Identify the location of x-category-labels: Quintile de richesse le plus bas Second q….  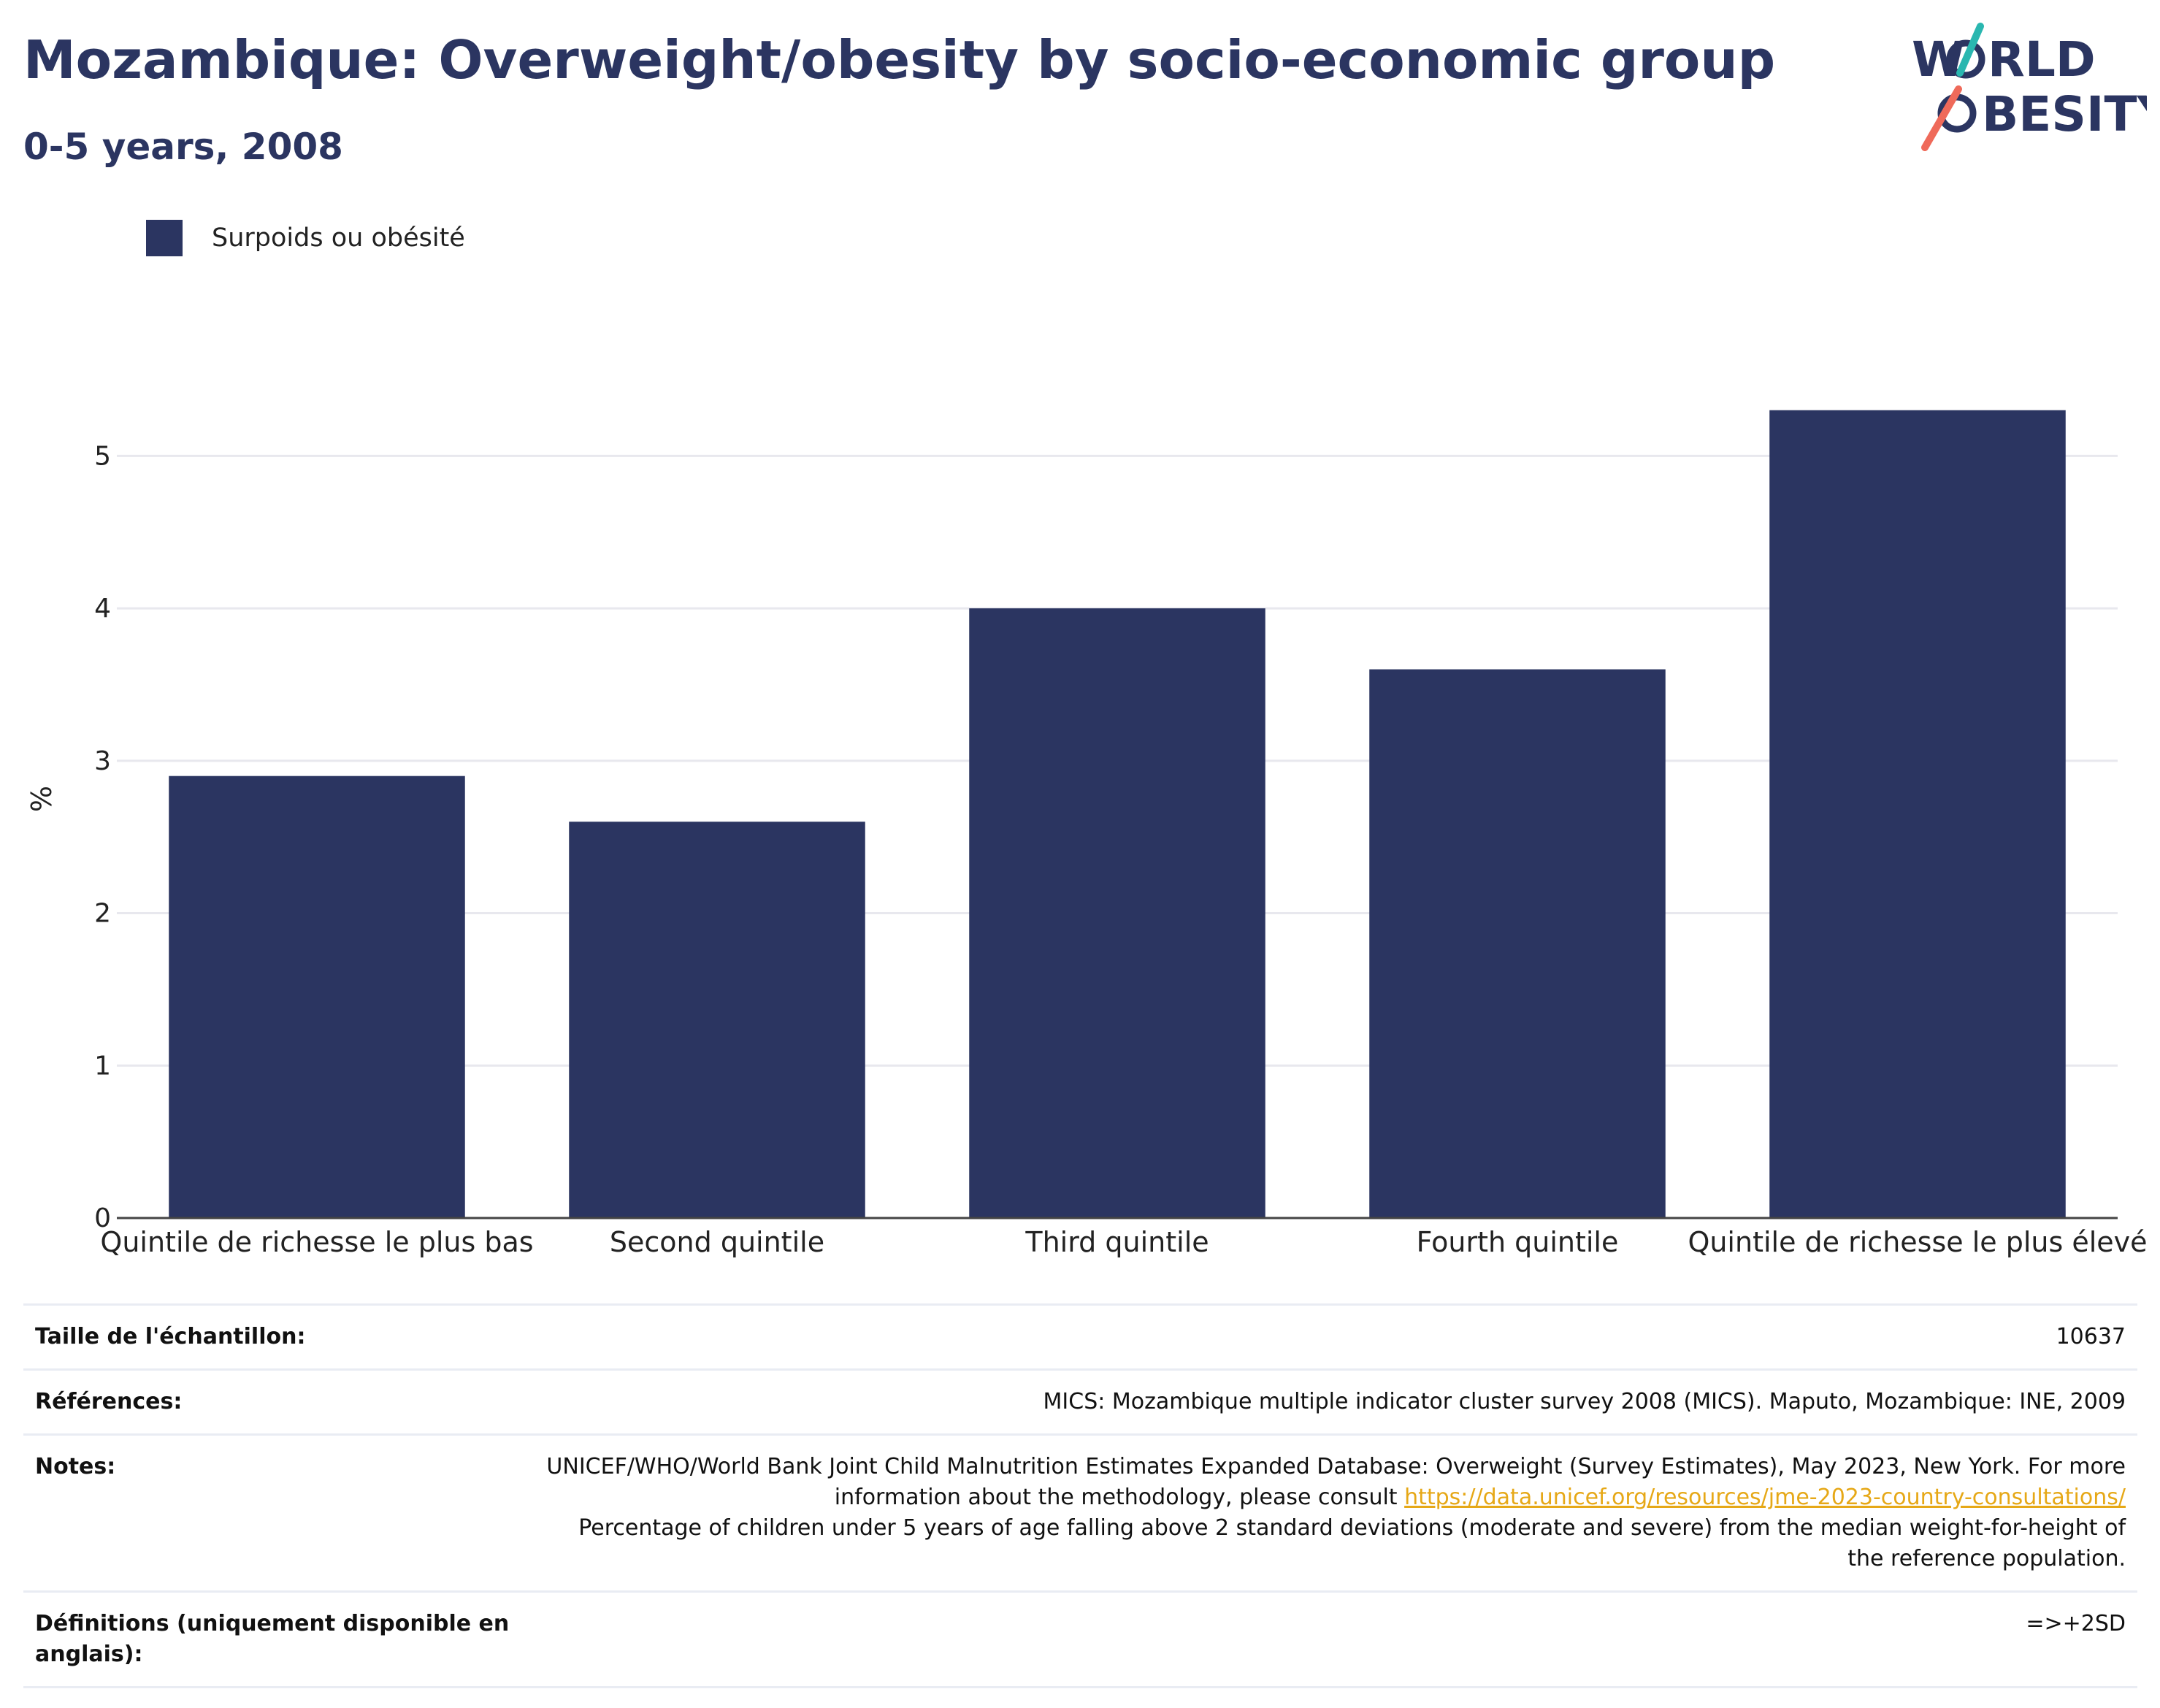
(1123, 1242).